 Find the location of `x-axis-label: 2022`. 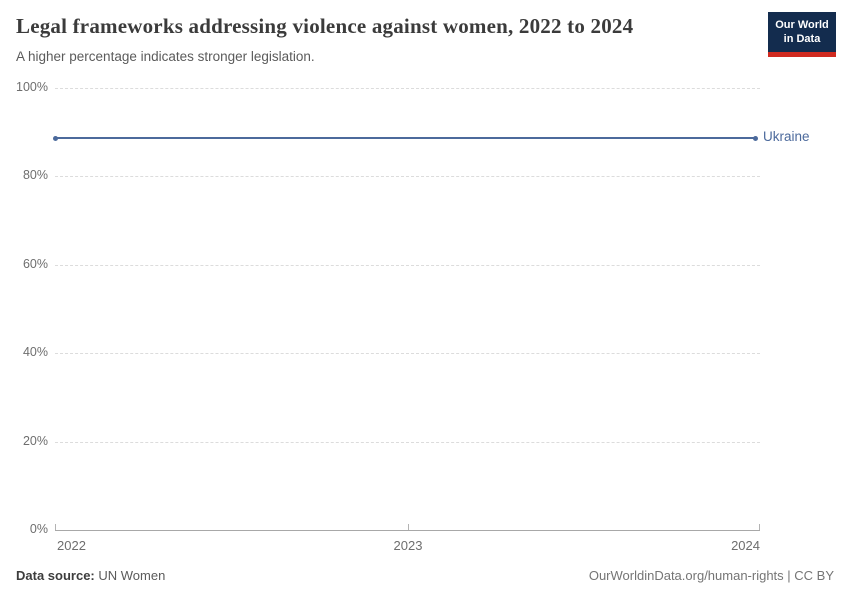

x-axis-label: 2022 is located at coordinates (71, 545).